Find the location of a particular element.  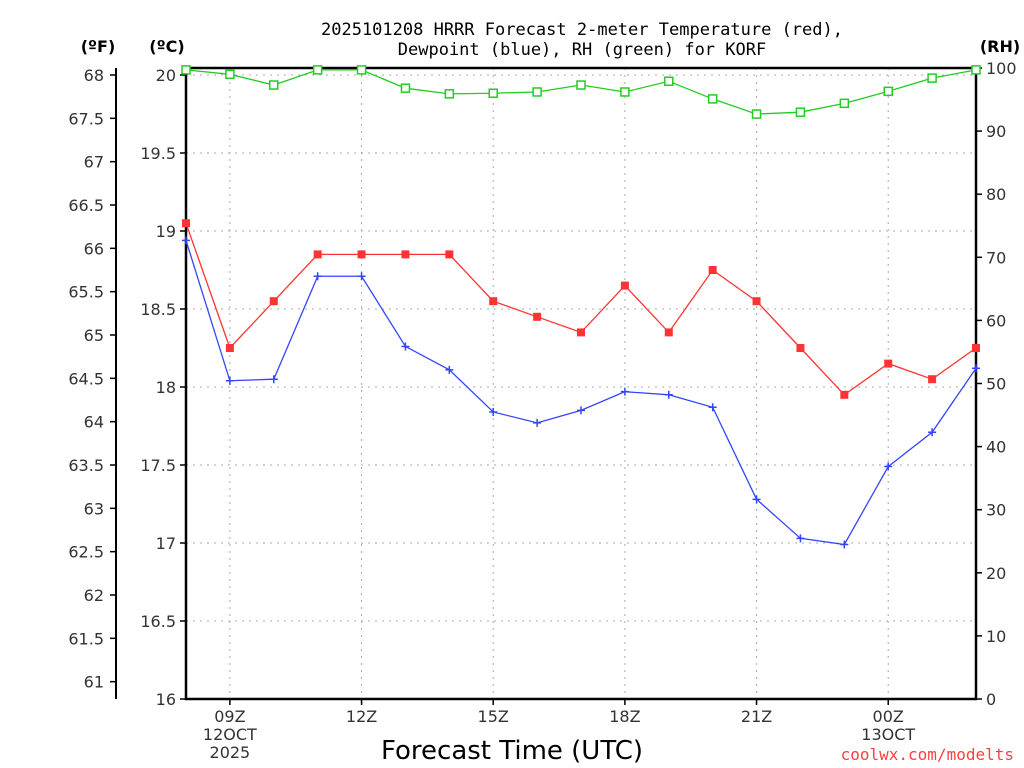

rh-tick-label: 10 is located at coordinates (996, 636).